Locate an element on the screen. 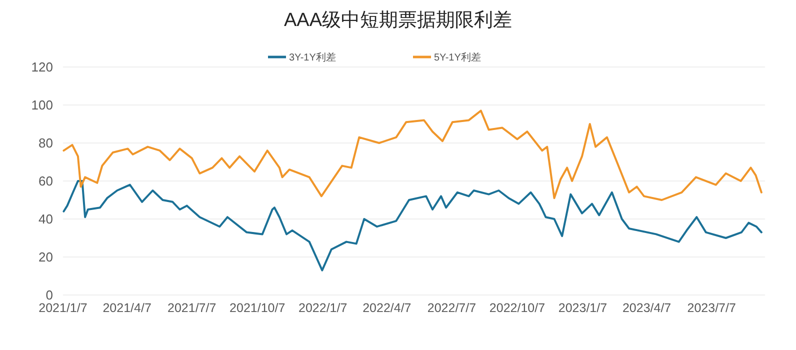 This screenshot has height=350, width=796. x-tick-label: 2021/10/7 is located at coordinates (258, 308).